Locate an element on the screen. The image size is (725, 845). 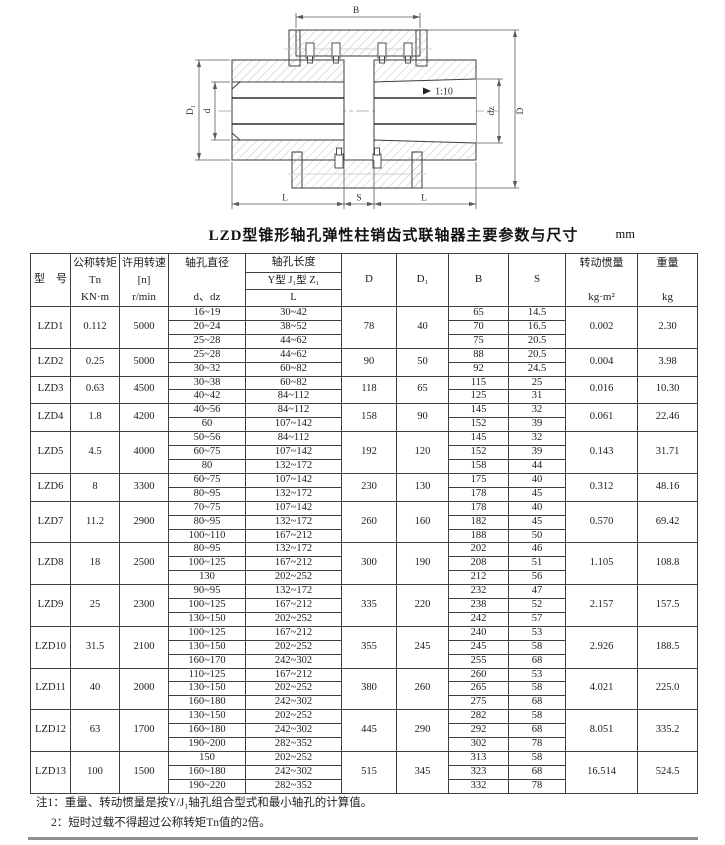
B-cell: 125 is located at coordinates (478, 397).